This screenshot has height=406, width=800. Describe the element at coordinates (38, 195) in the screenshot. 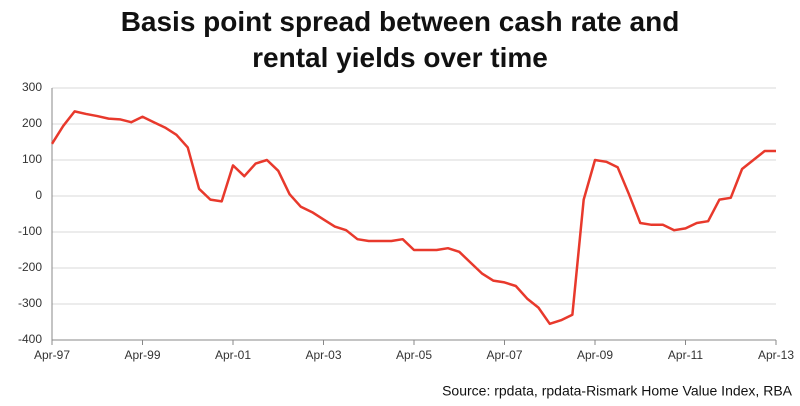

I see `y-tick-label: 0` at that location.